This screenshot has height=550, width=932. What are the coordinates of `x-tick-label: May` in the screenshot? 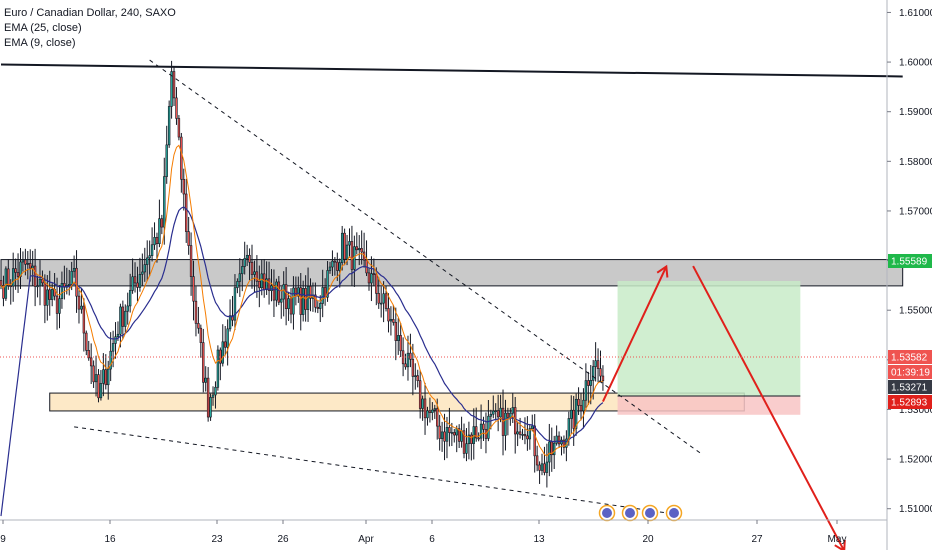 It's located at (837, 539).